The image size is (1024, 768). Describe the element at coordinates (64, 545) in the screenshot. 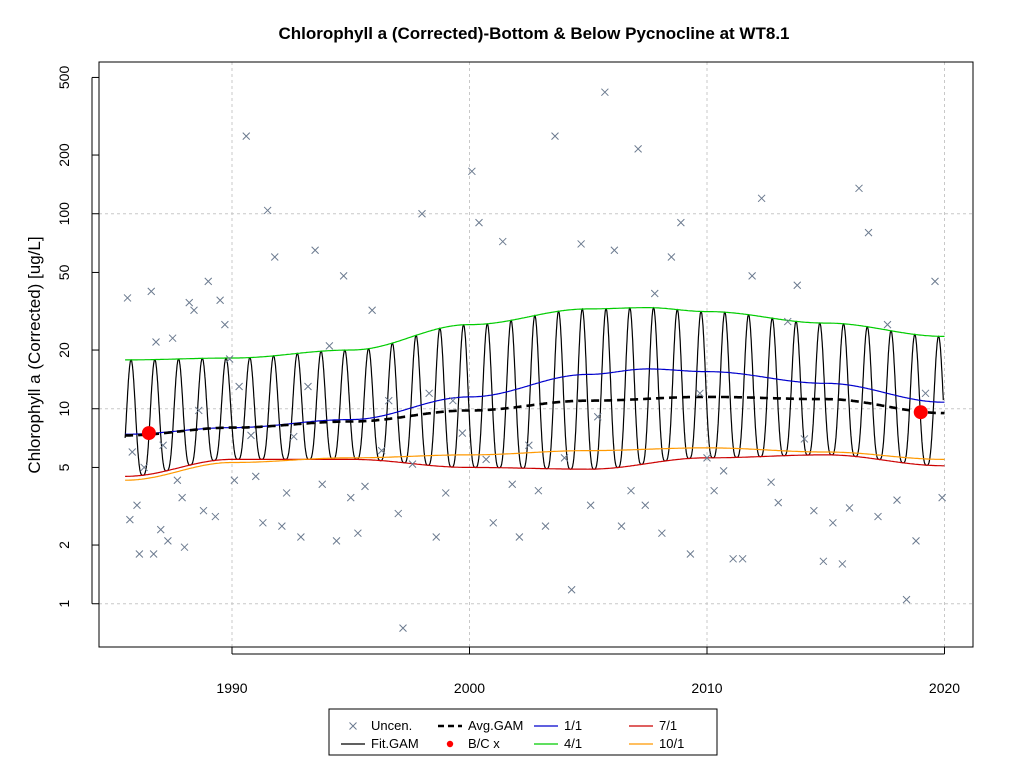

I see `y-tick-label: 2` at that location.